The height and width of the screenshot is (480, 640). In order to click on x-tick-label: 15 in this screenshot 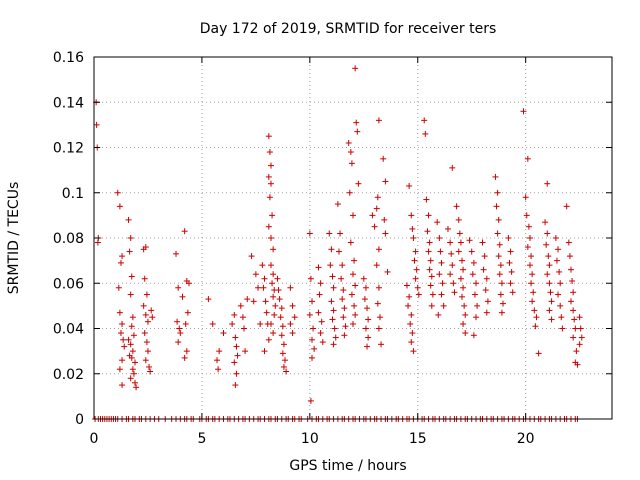, I will do `click(418, 439)`.